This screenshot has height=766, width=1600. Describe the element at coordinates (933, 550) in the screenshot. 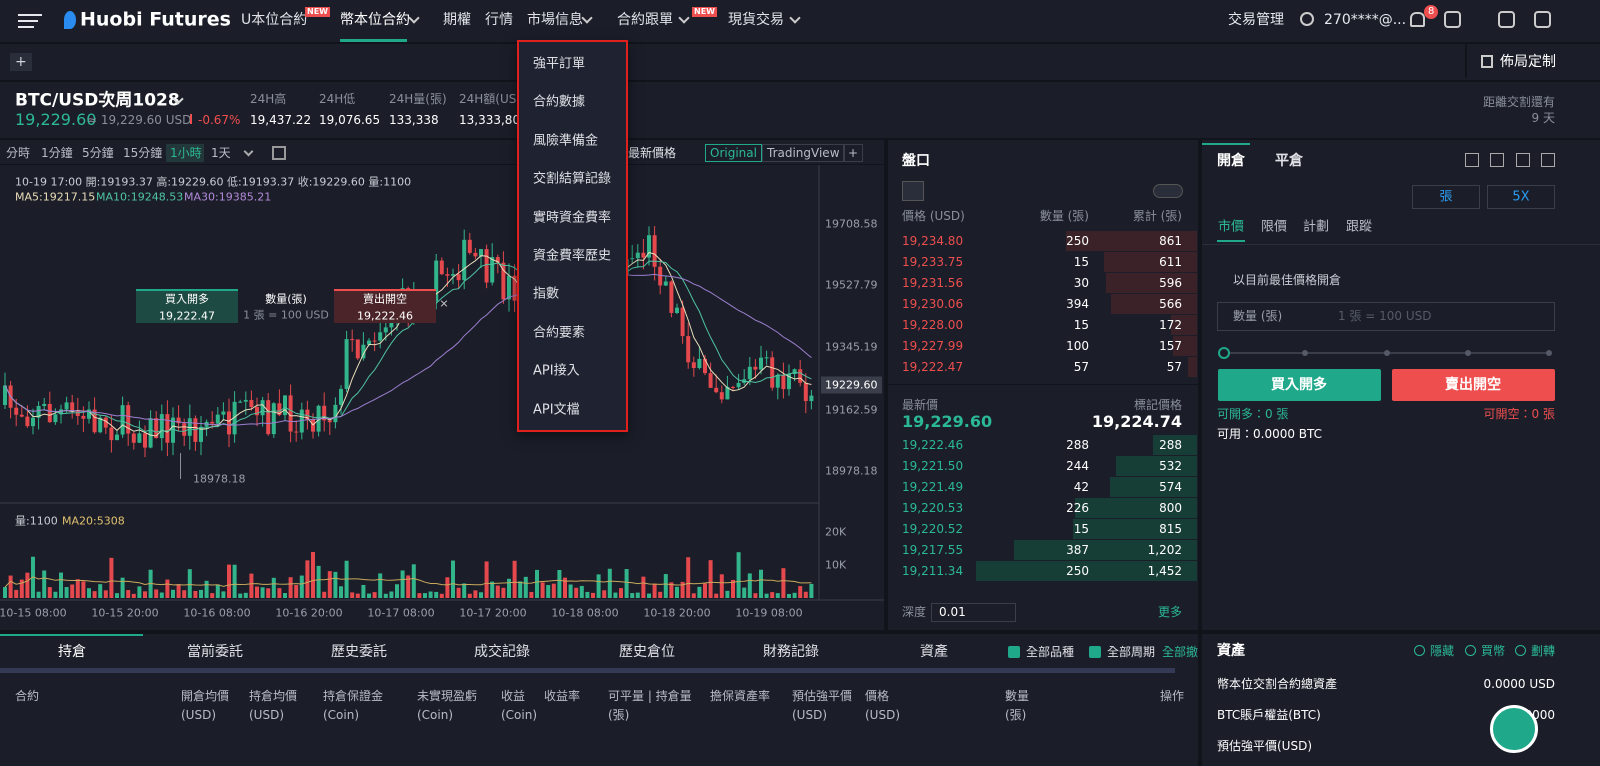

I see `orderbook-price: 19,217.55` at that location.